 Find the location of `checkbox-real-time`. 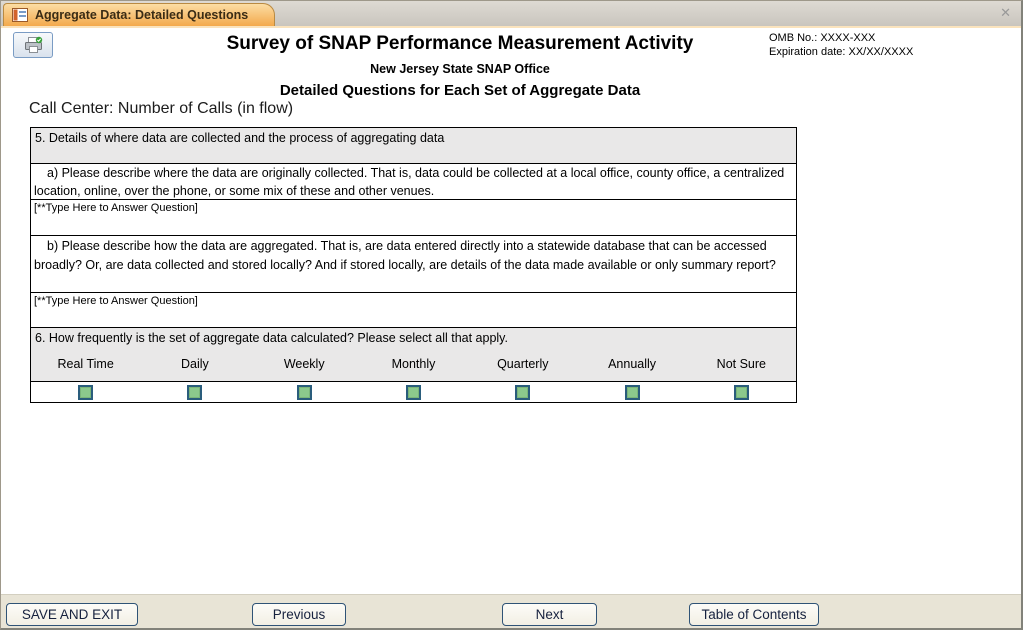

checkbox-real-time is located at coordinates (86, 392).